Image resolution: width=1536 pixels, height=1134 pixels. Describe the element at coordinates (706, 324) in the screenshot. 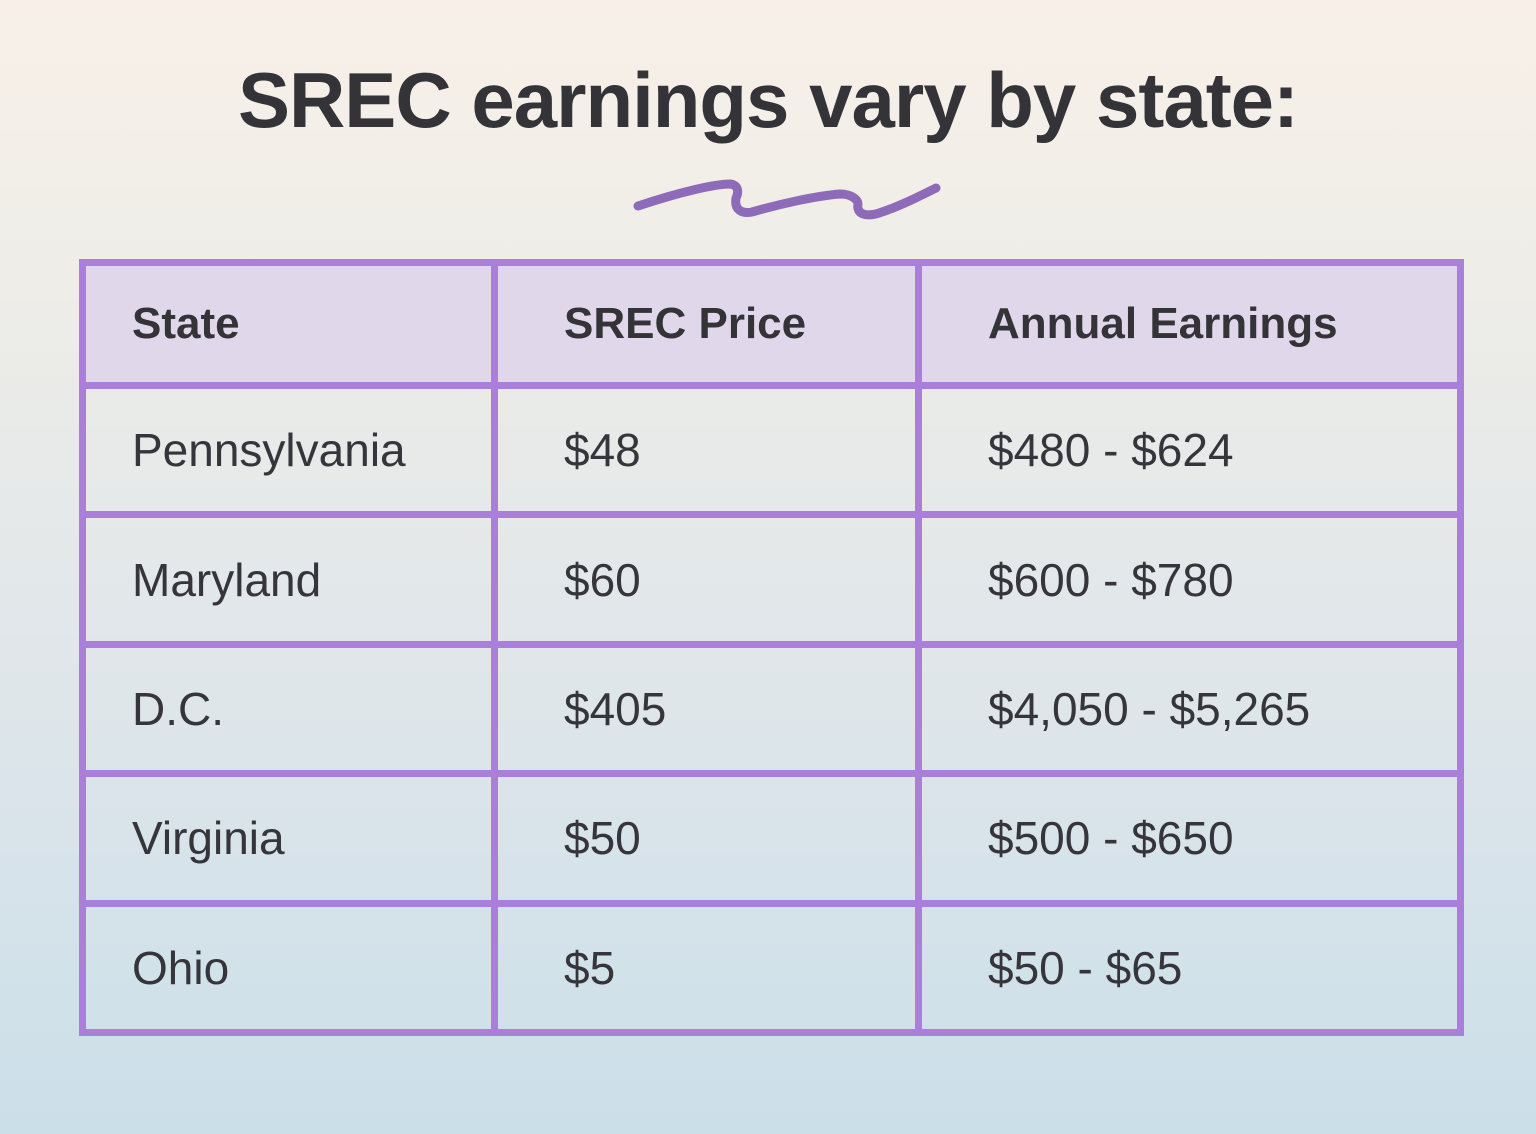

I see `header-srec-price: SREC Price` at that location.